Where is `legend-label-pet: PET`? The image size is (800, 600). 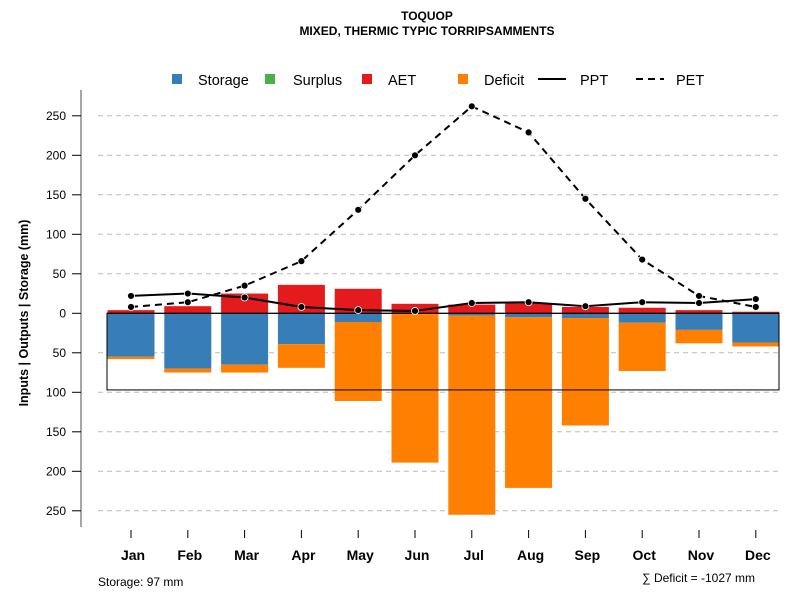
legend-label-pet: PET is located at coordinates (690, 81).